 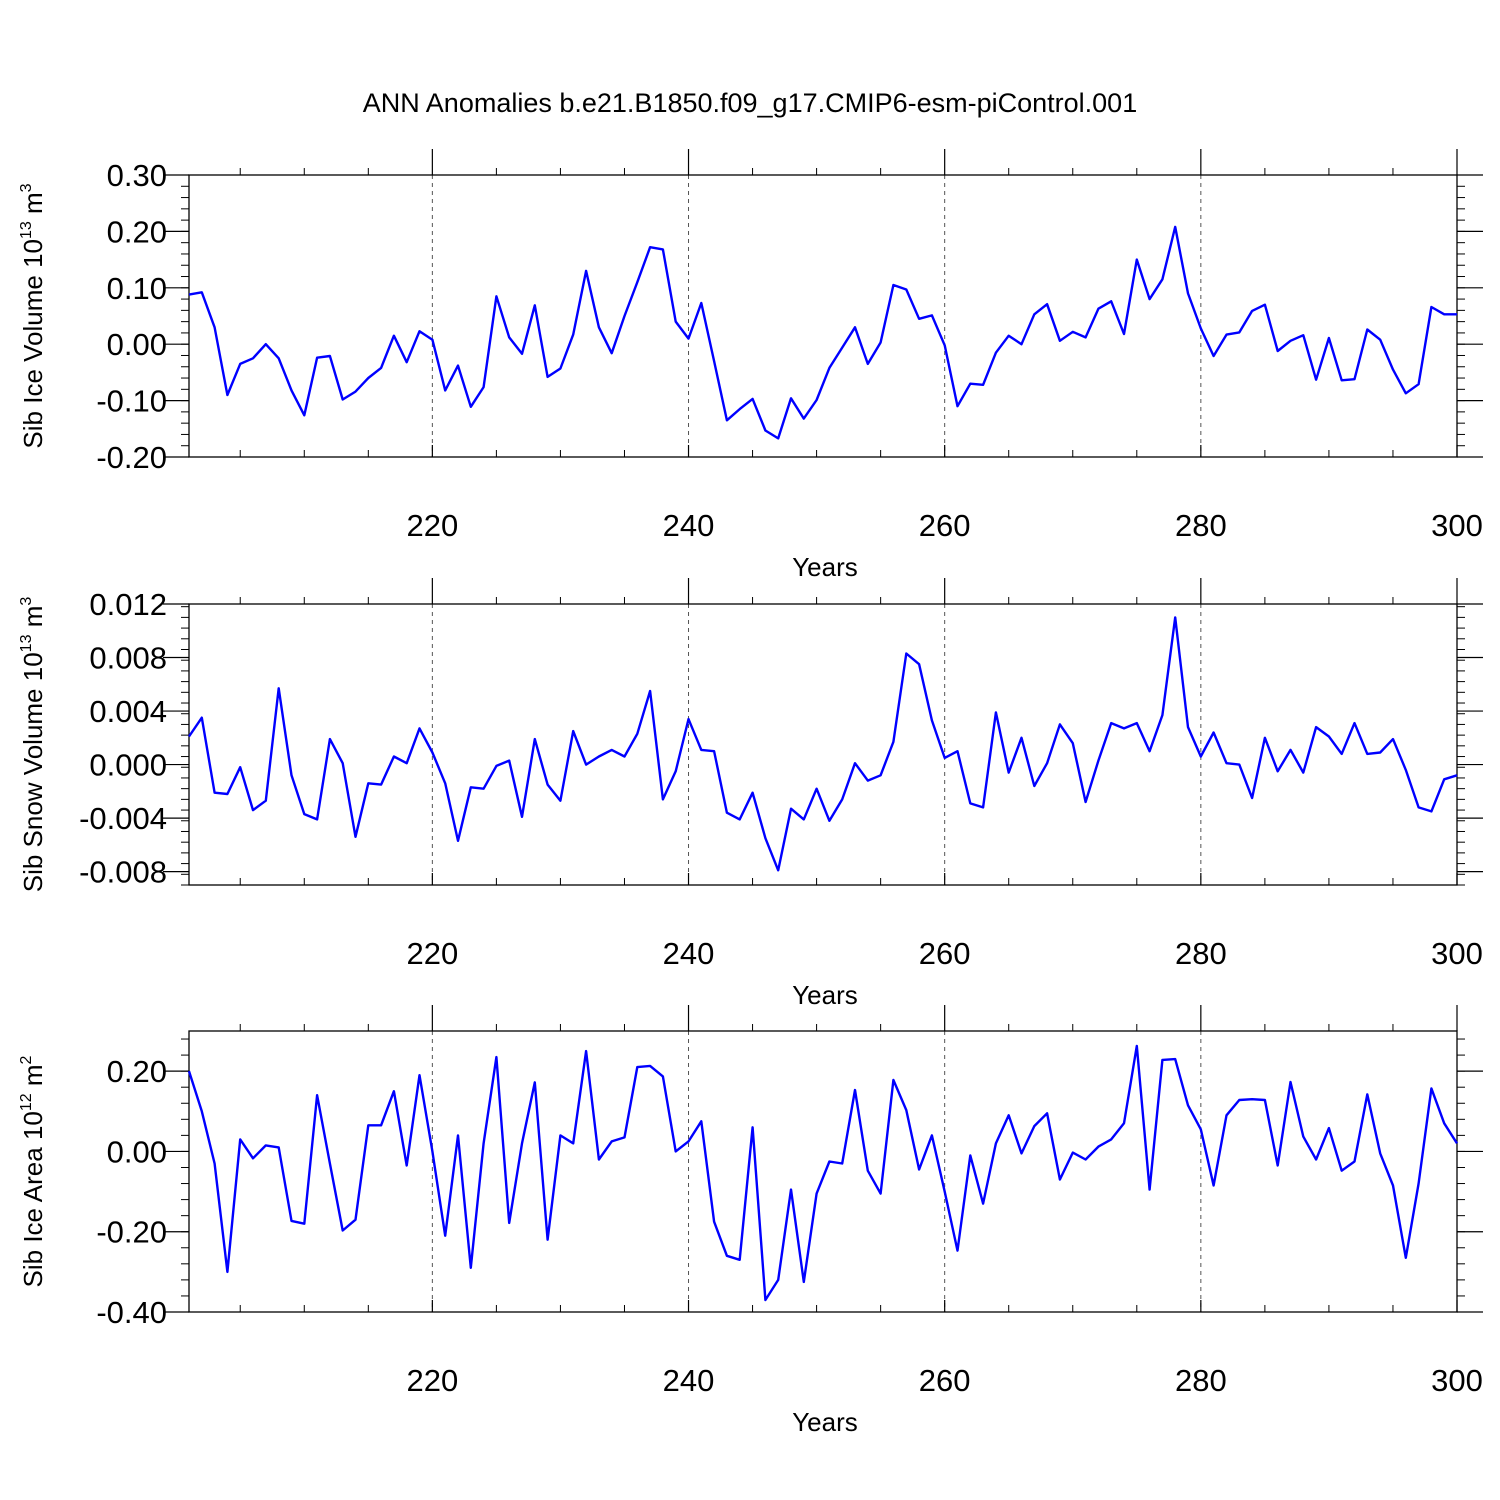 What do you see at coordinates (123, 872) in the screenshot?
I see `y-tick-label: -0.008` at bounding box center [123, 872].